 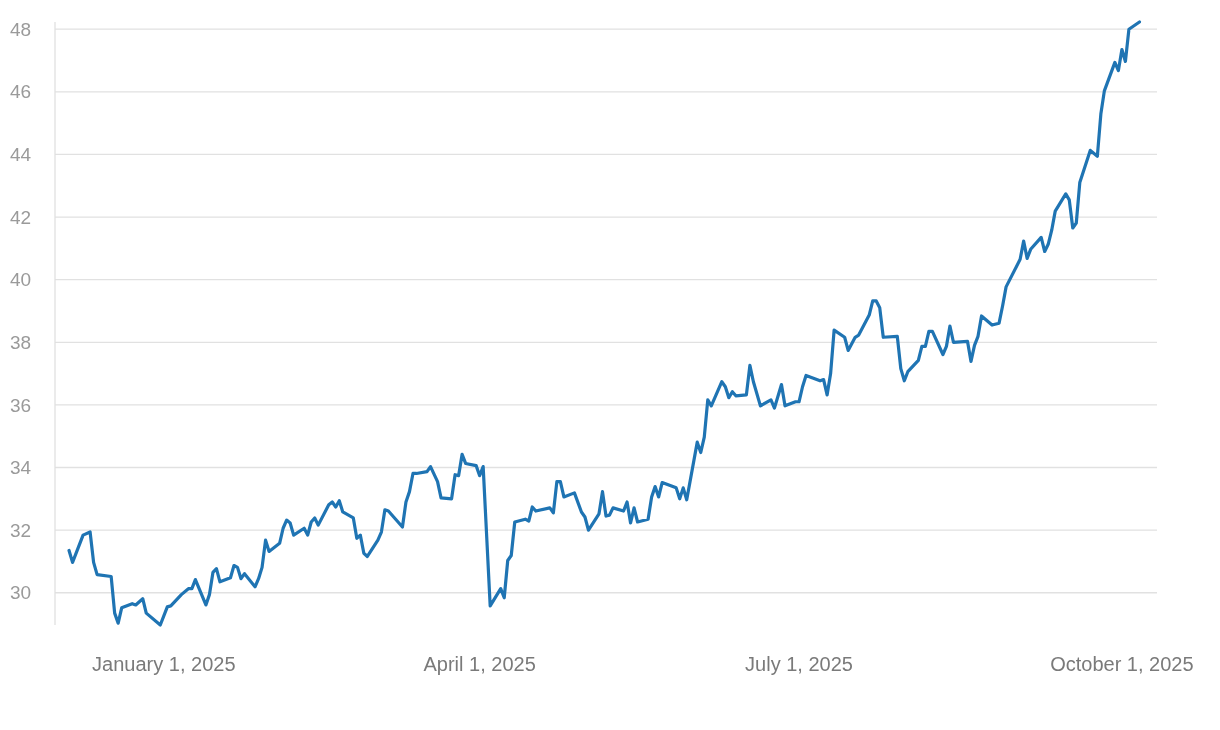 What do you see at coordinates (21, 29) in the screenshot?
I see `y-tick-label: 48` at bounding box center [21, 29].